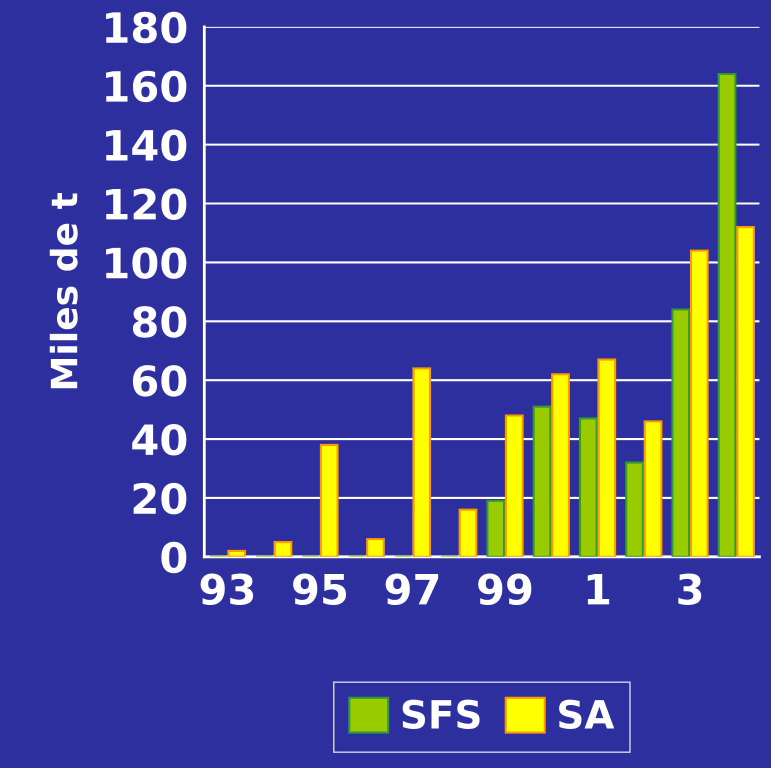 The width and height of the screenshot is (771, 768). Describe the element at coordinates (159, 440) in the screenshot. I see `y-tick-label: 40` at that location.